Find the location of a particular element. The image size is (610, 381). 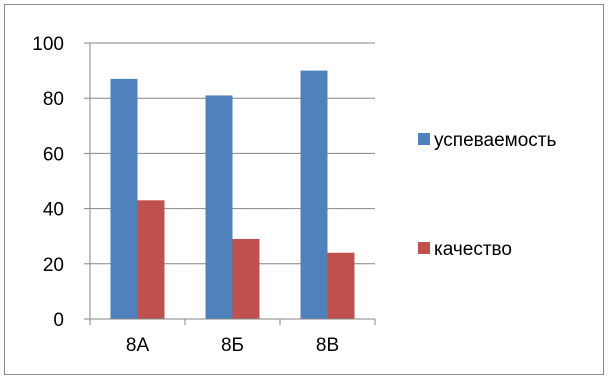

y-tick-label: 100 is located at coordinates (48, 44).